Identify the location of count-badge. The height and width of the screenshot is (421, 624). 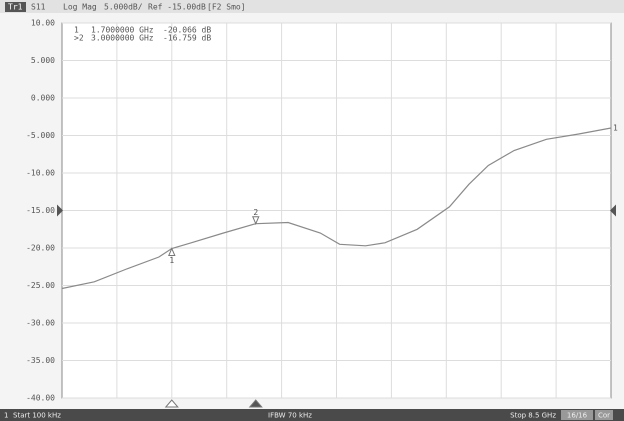
(577, 415).